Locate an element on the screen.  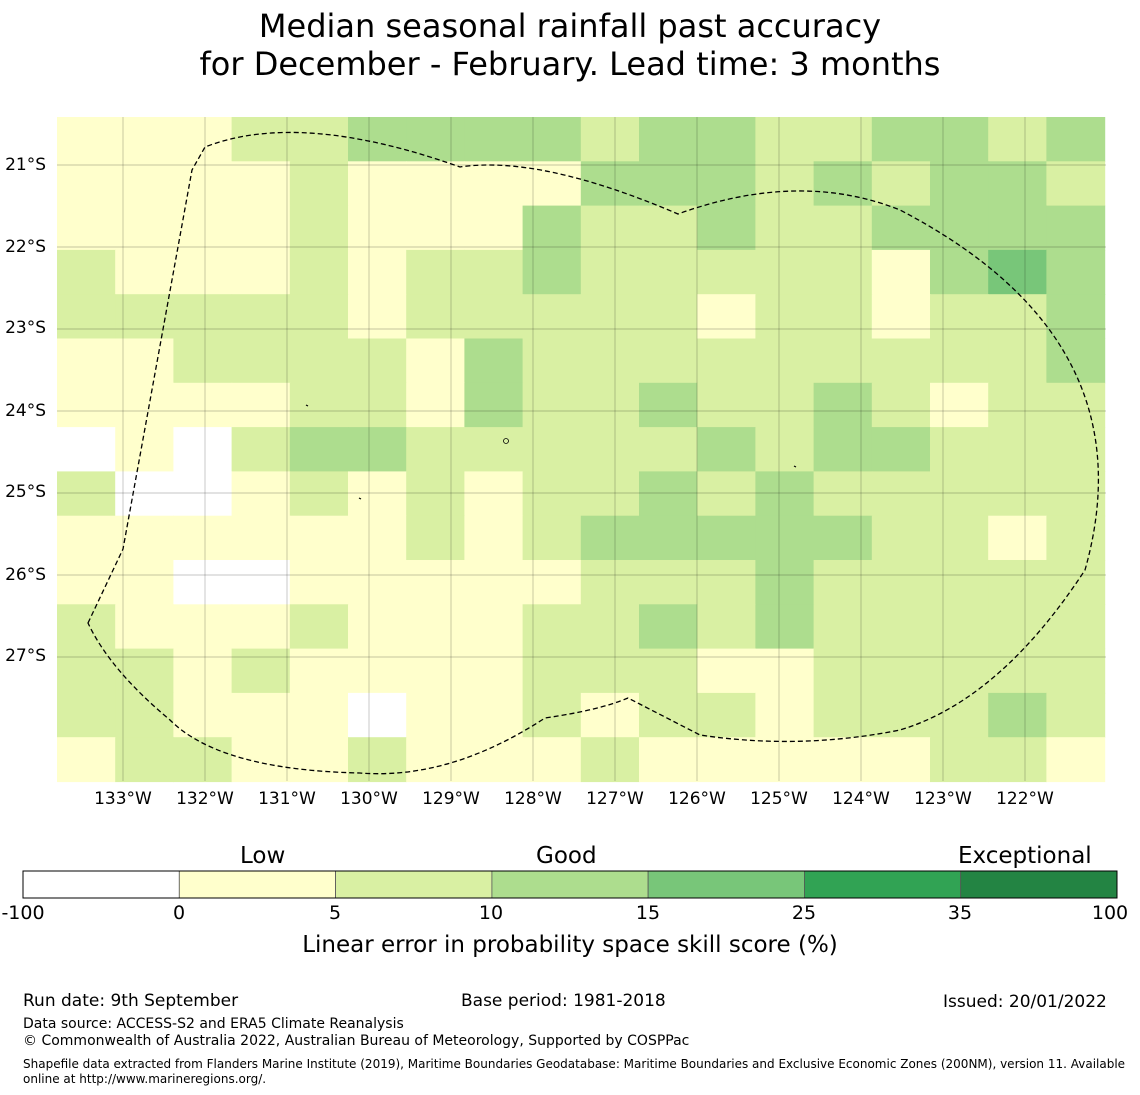
colorbar-outline is located at coordinates (570, 884).